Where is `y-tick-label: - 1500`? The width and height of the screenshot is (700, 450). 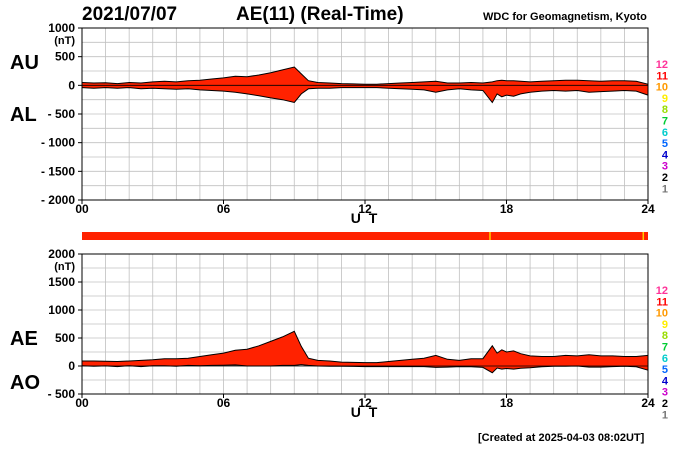 y-tick-label: - 1500 is located at coordinates (58, 171).